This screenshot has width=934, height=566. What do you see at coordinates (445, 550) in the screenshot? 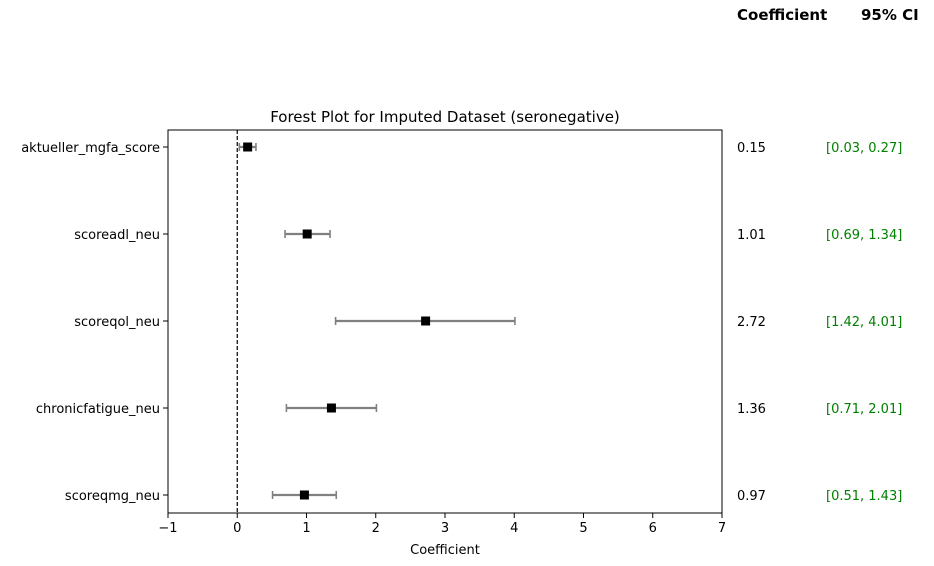
I see `x-axis-label: Coefficient` at bounding box center [445, 550].